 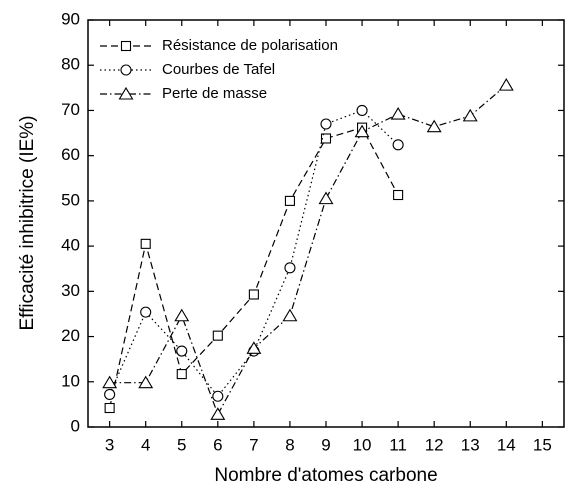 What do you see at coordinates (325, 444) in the screenshot?
I see `x-tick-label: 9` at bounding box center [325, 444].